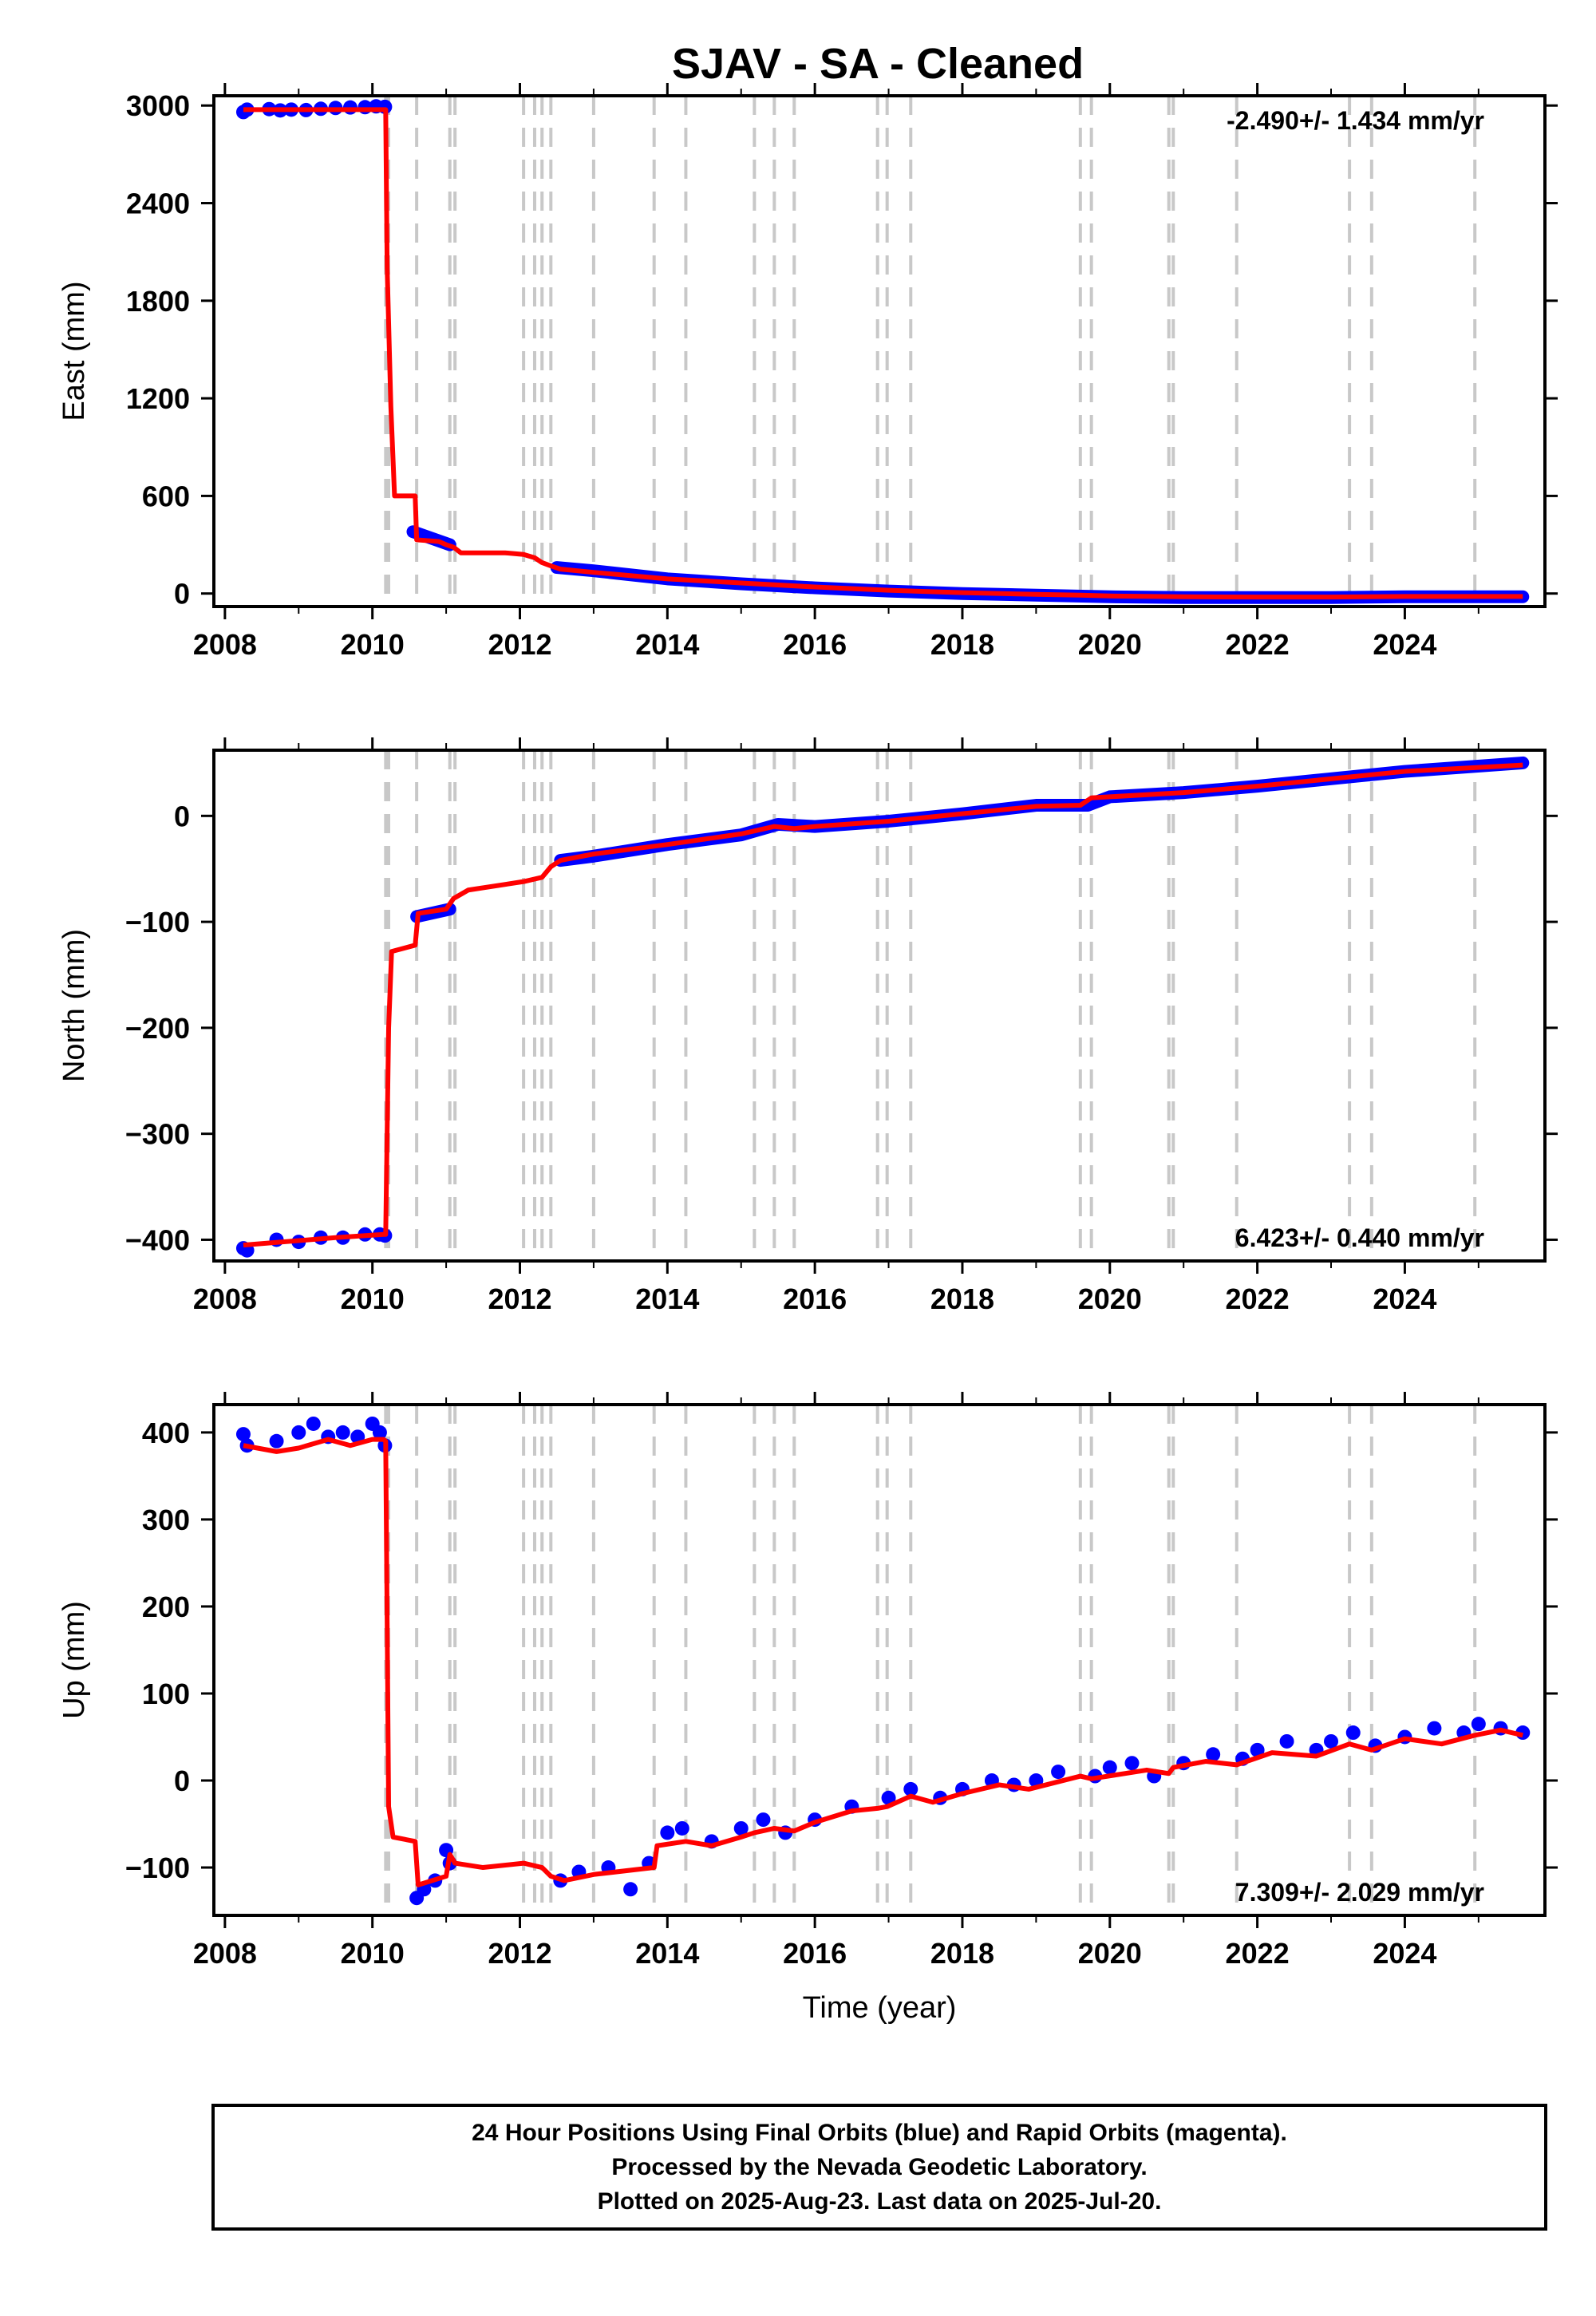  Describe the element at coordinates (182, 594) in the screenshot. I see `east-y-tick-label-0: 0` at that location.